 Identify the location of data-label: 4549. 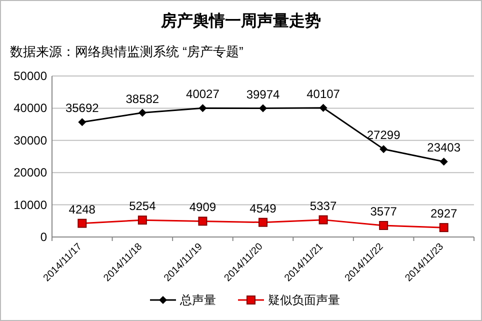
(263, 208).